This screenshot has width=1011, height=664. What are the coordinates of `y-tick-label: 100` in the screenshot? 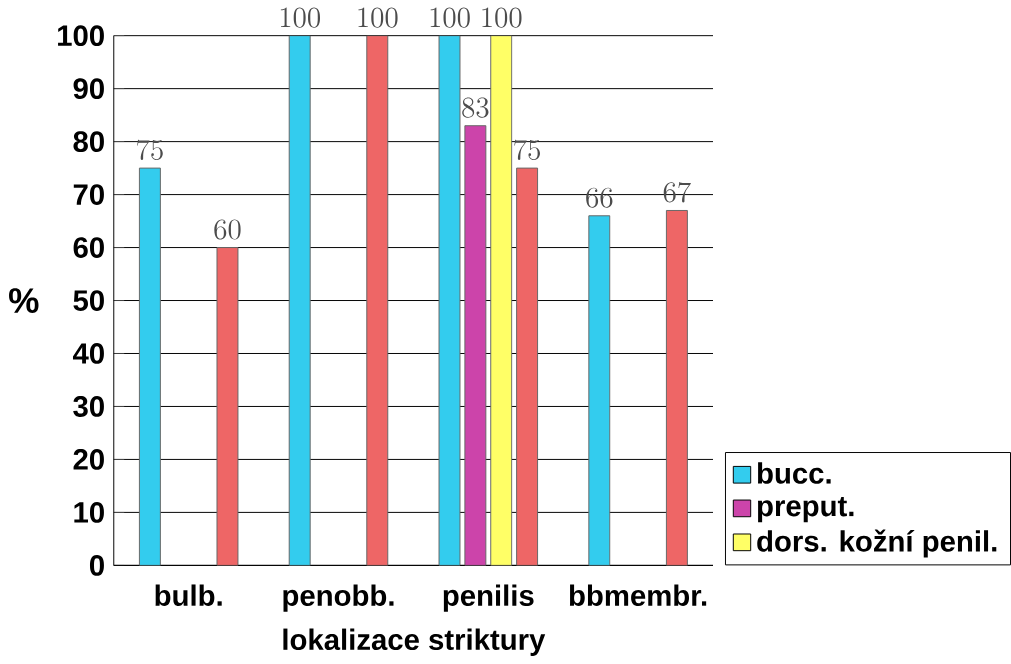 It's located at (81, 36).